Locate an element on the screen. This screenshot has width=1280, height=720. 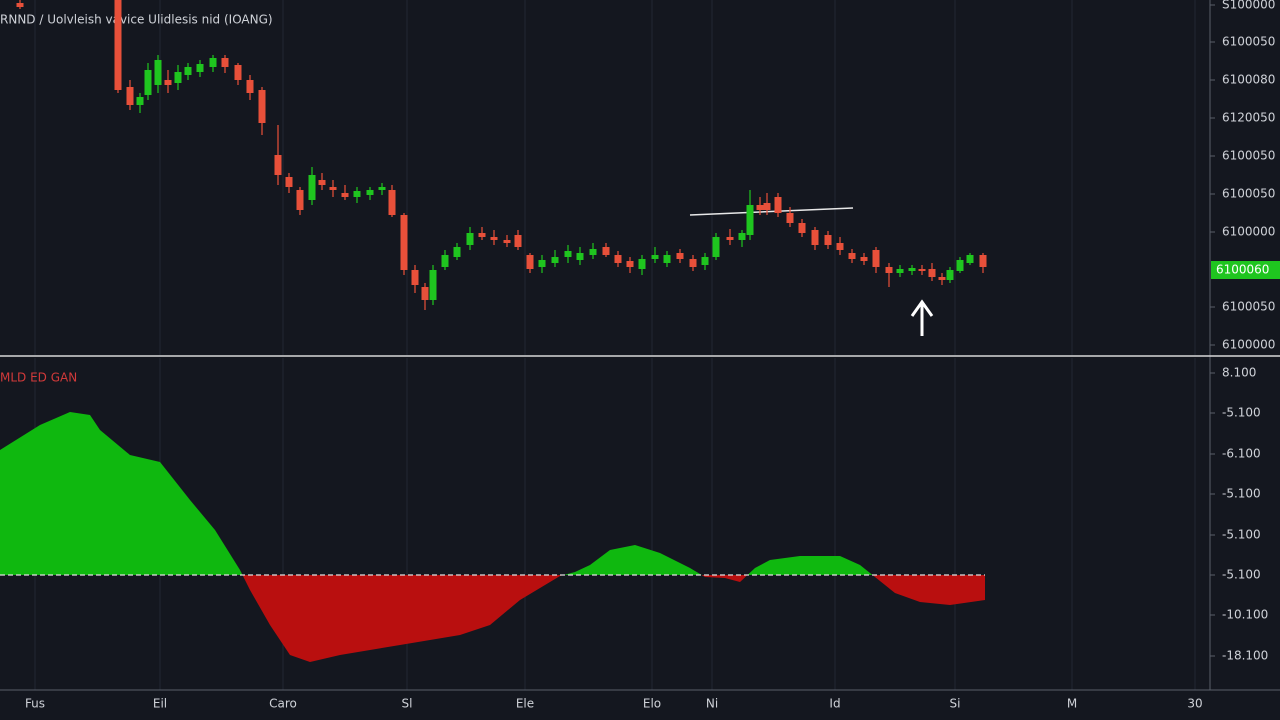
y-tick-label: S100000 is located at coordinates (1248, 6).